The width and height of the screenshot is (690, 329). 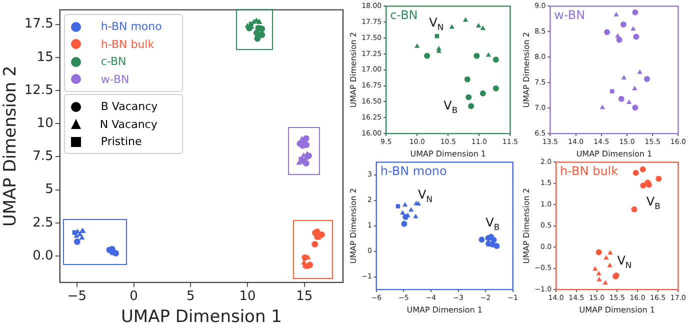 I want to click on y-tick-label: 17.5, so click(x=39, y=24).